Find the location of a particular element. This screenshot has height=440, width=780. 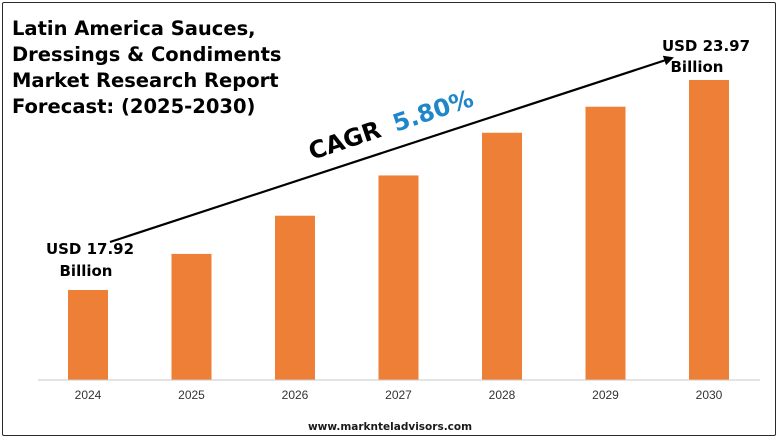

bar-2025 is located at coordinates (191, 316).